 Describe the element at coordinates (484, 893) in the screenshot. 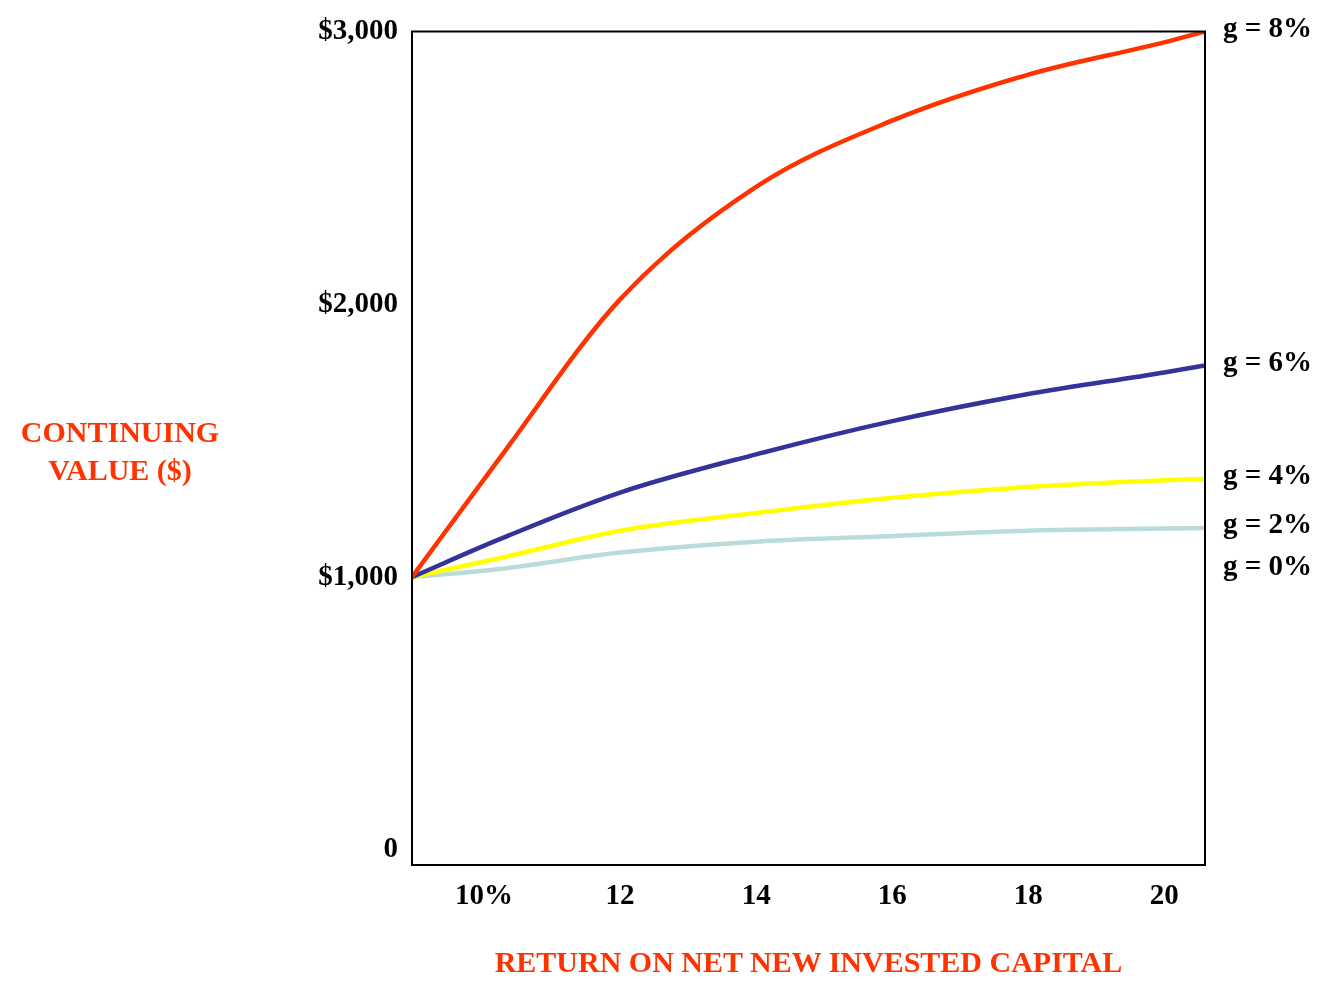

I see `x-tick-label: 10%` at that location.